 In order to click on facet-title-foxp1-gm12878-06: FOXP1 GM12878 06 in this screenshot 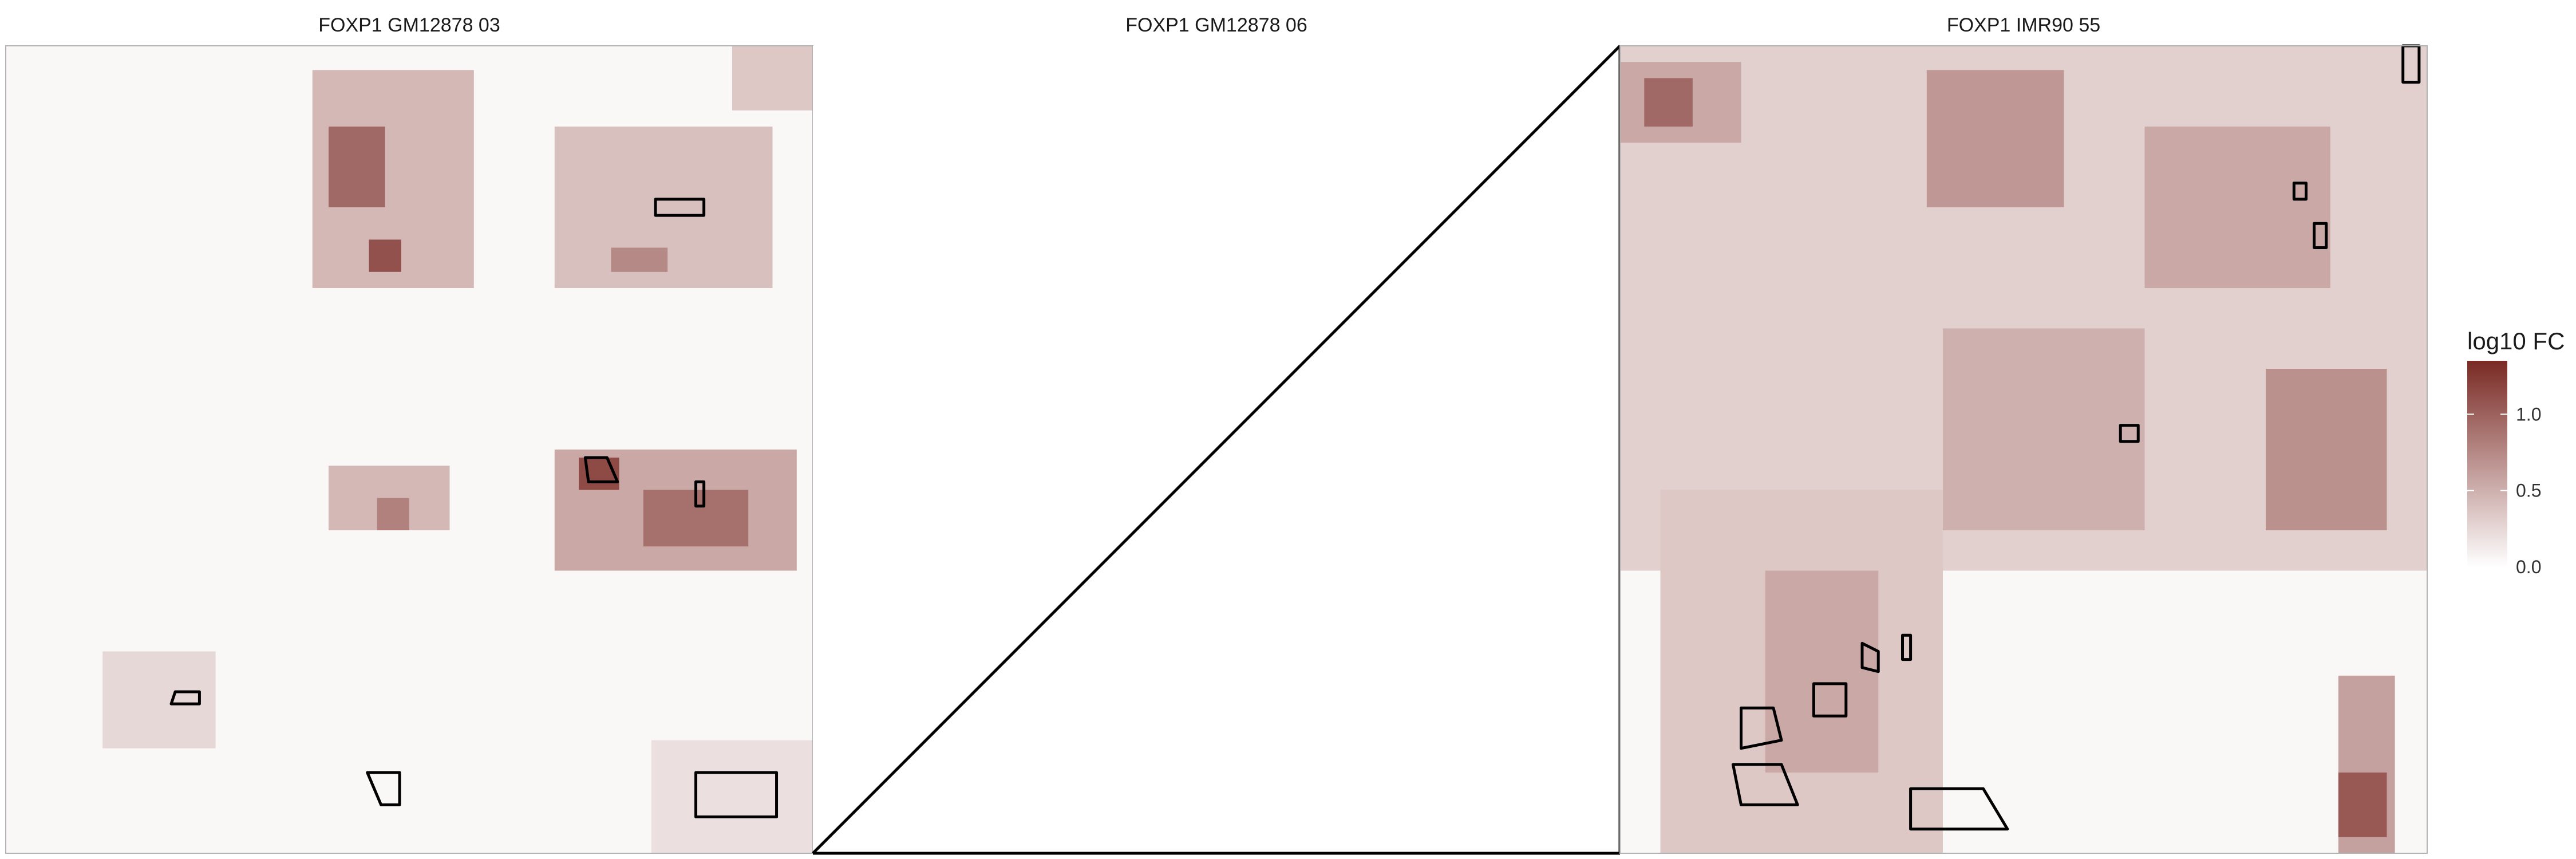, I will do `click(1216, 25)`.